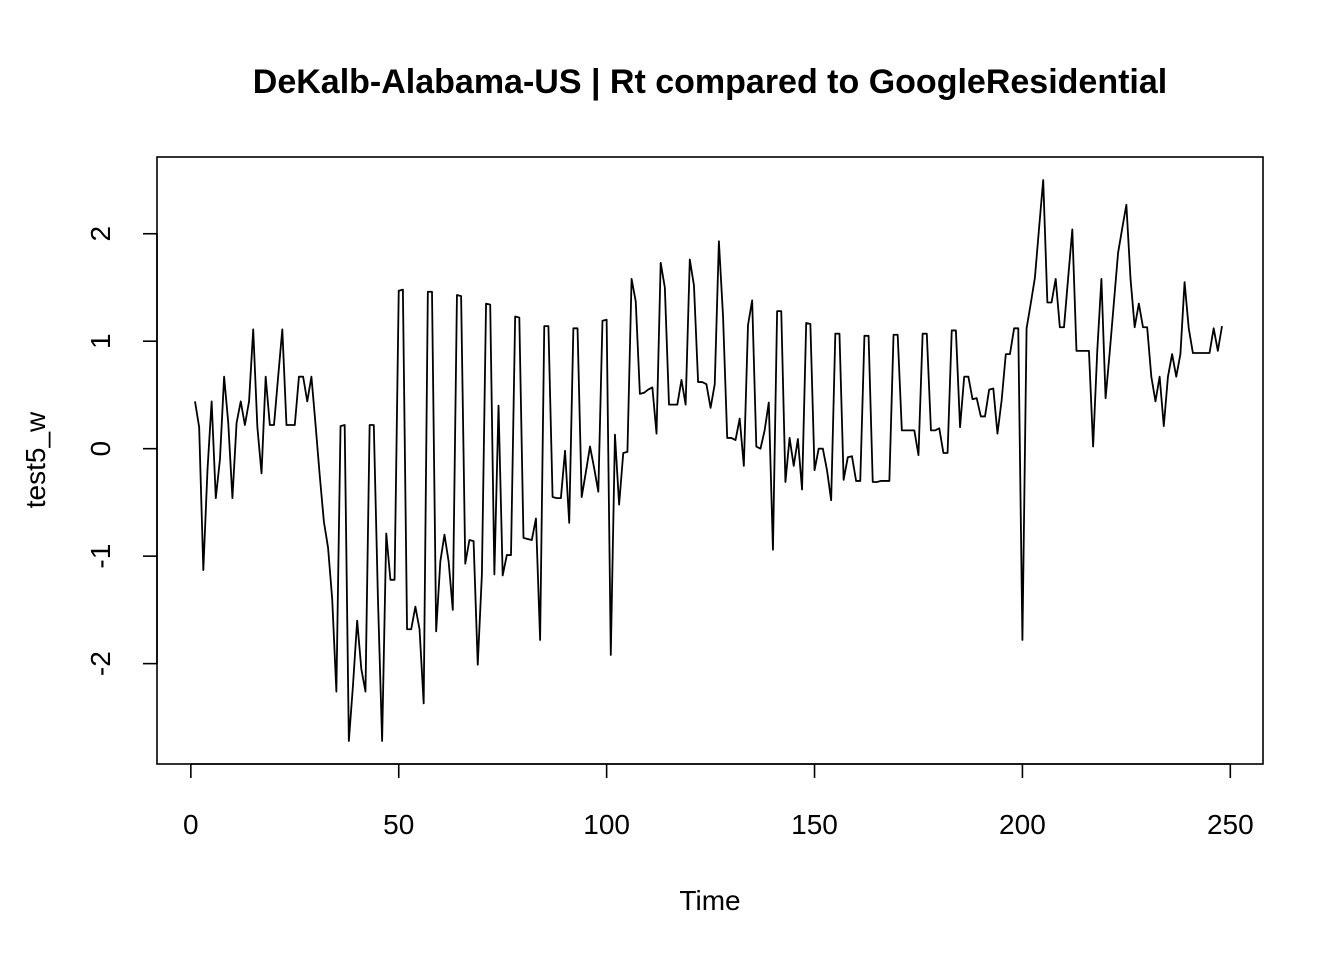 The image size is (1344, 960). What do you see at coordinates (606, 824) in the screenshot?
I see `x-tick-label: 100` at bounding box center [606, 824].